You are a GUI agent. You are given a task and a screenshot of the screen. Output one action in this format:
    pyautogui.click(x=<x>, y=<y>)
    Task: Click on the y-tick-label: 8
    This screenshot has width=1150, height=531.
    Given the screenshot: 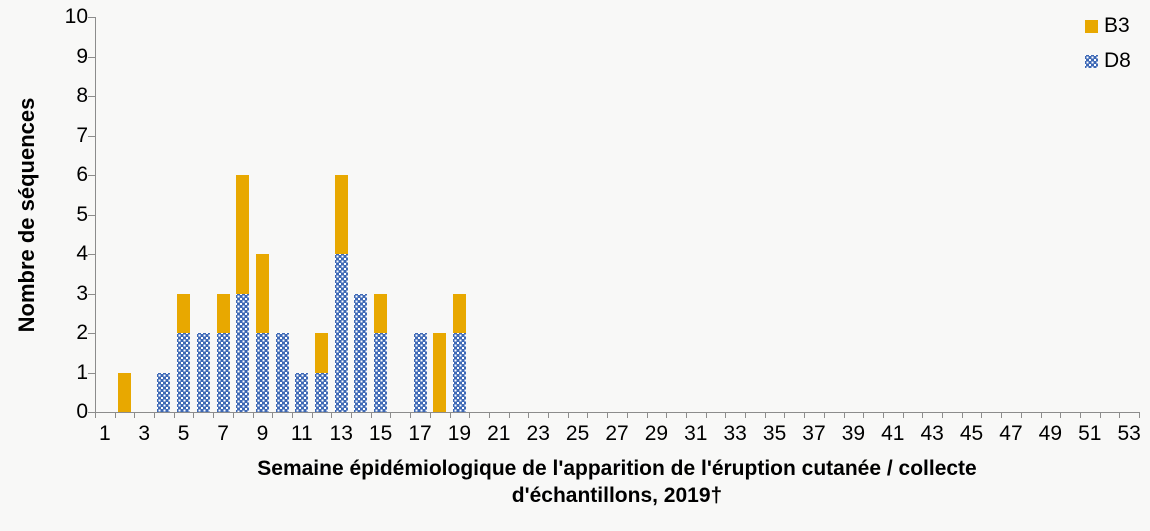 What is the action you would take?
    pyautogui.click(x=82, y=95)
    